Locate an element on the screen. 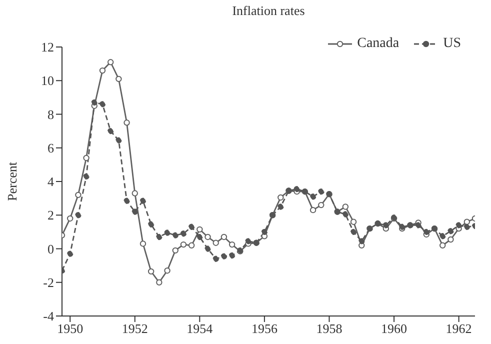 Image resolution: width=491 pixels, height=344 pixels. y-tick-label: 4 is located at coordinates (51, 182).